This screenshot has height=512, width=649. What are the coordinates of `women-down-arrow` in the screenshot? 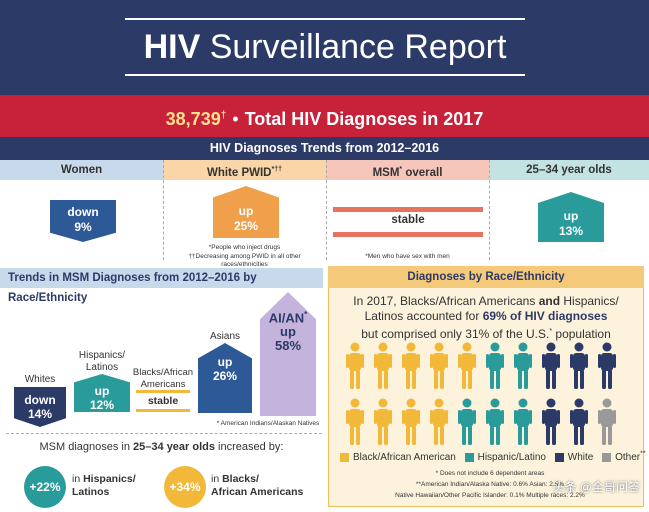 It's located at (83, 221).